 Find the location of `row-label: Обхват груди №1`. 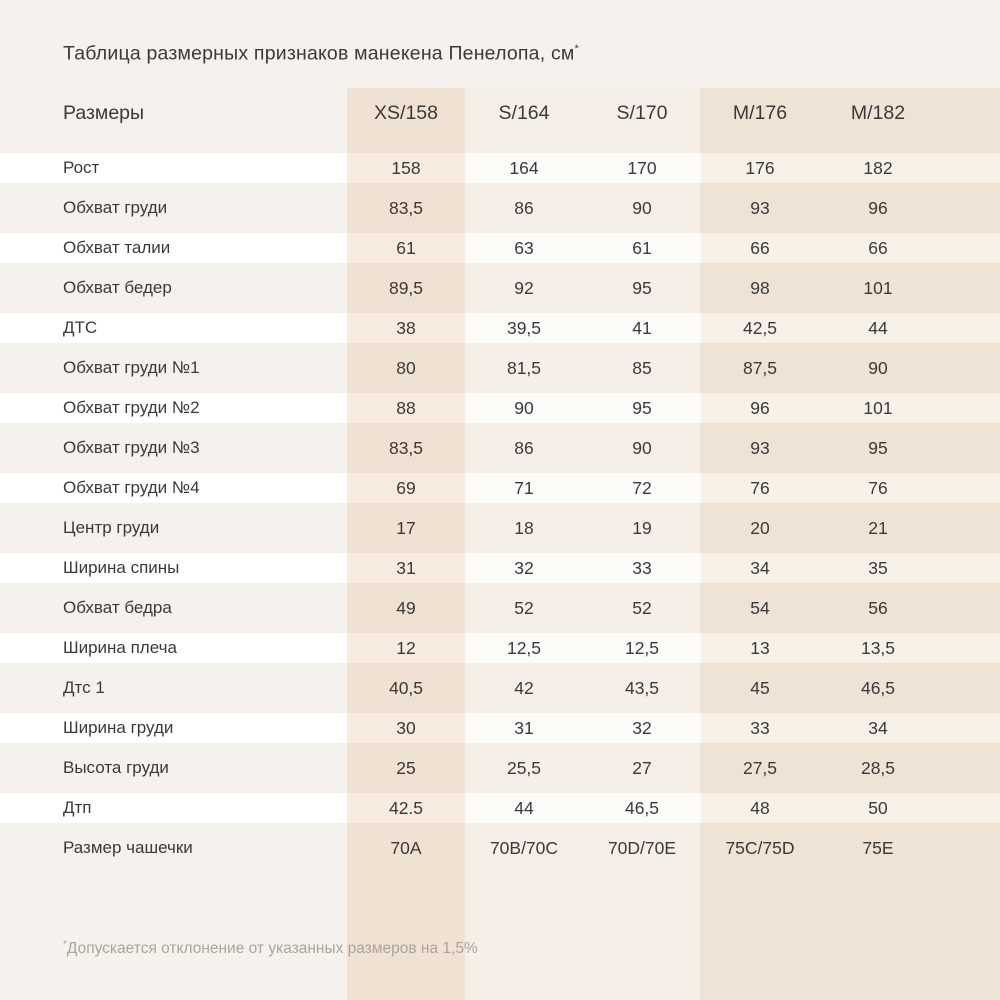

row-label: Обхват груди №1 is located at coordinates (131, 367).